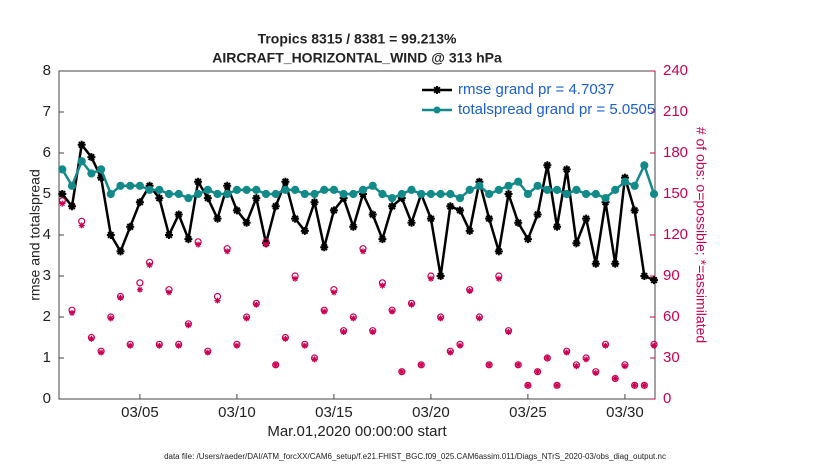 Image resolution: width=830 pixels, height=470 pixels. I want to click on y-axis-label: rmse and totalspread, so click(35, 235).